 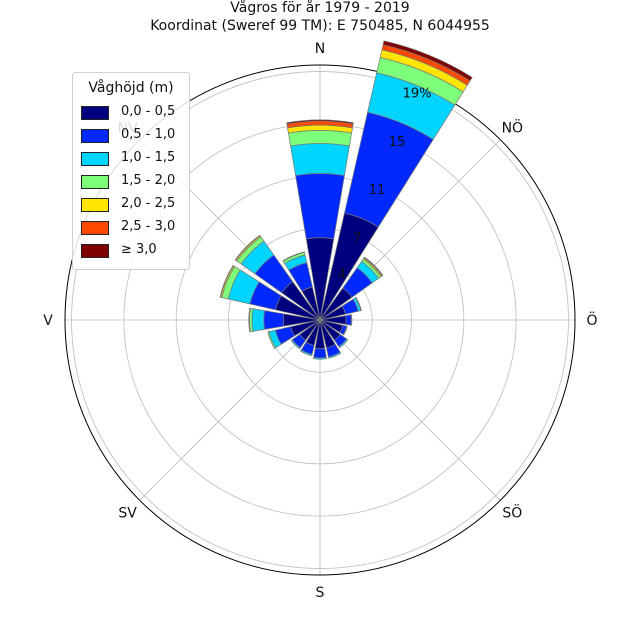 I want to click on radial-tick-label: 11, so click(x=377, y=190).